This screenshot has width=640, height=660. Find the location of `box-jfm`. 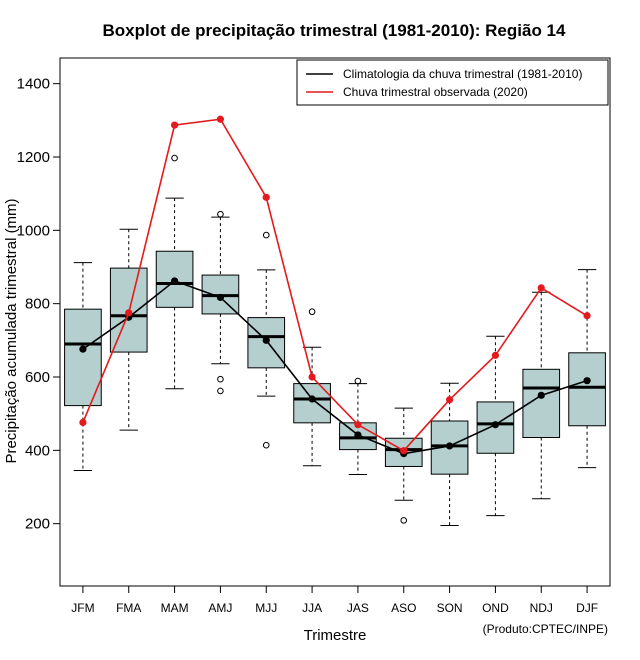

box-jfm is located at coordinates (83, 366).